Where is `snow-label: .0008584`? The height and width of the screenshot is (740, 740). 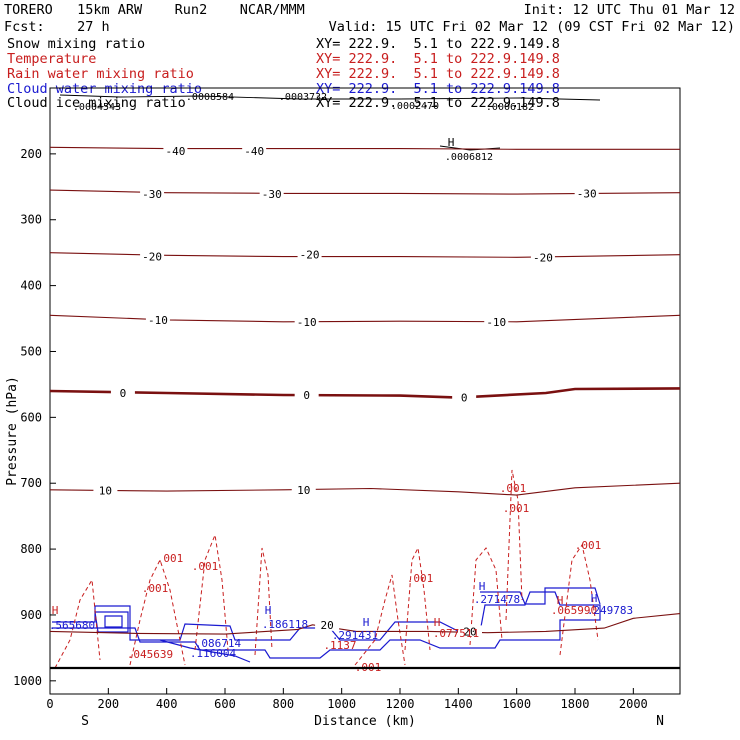
snow-label: .0008584 is located at coordinates (210, 97).